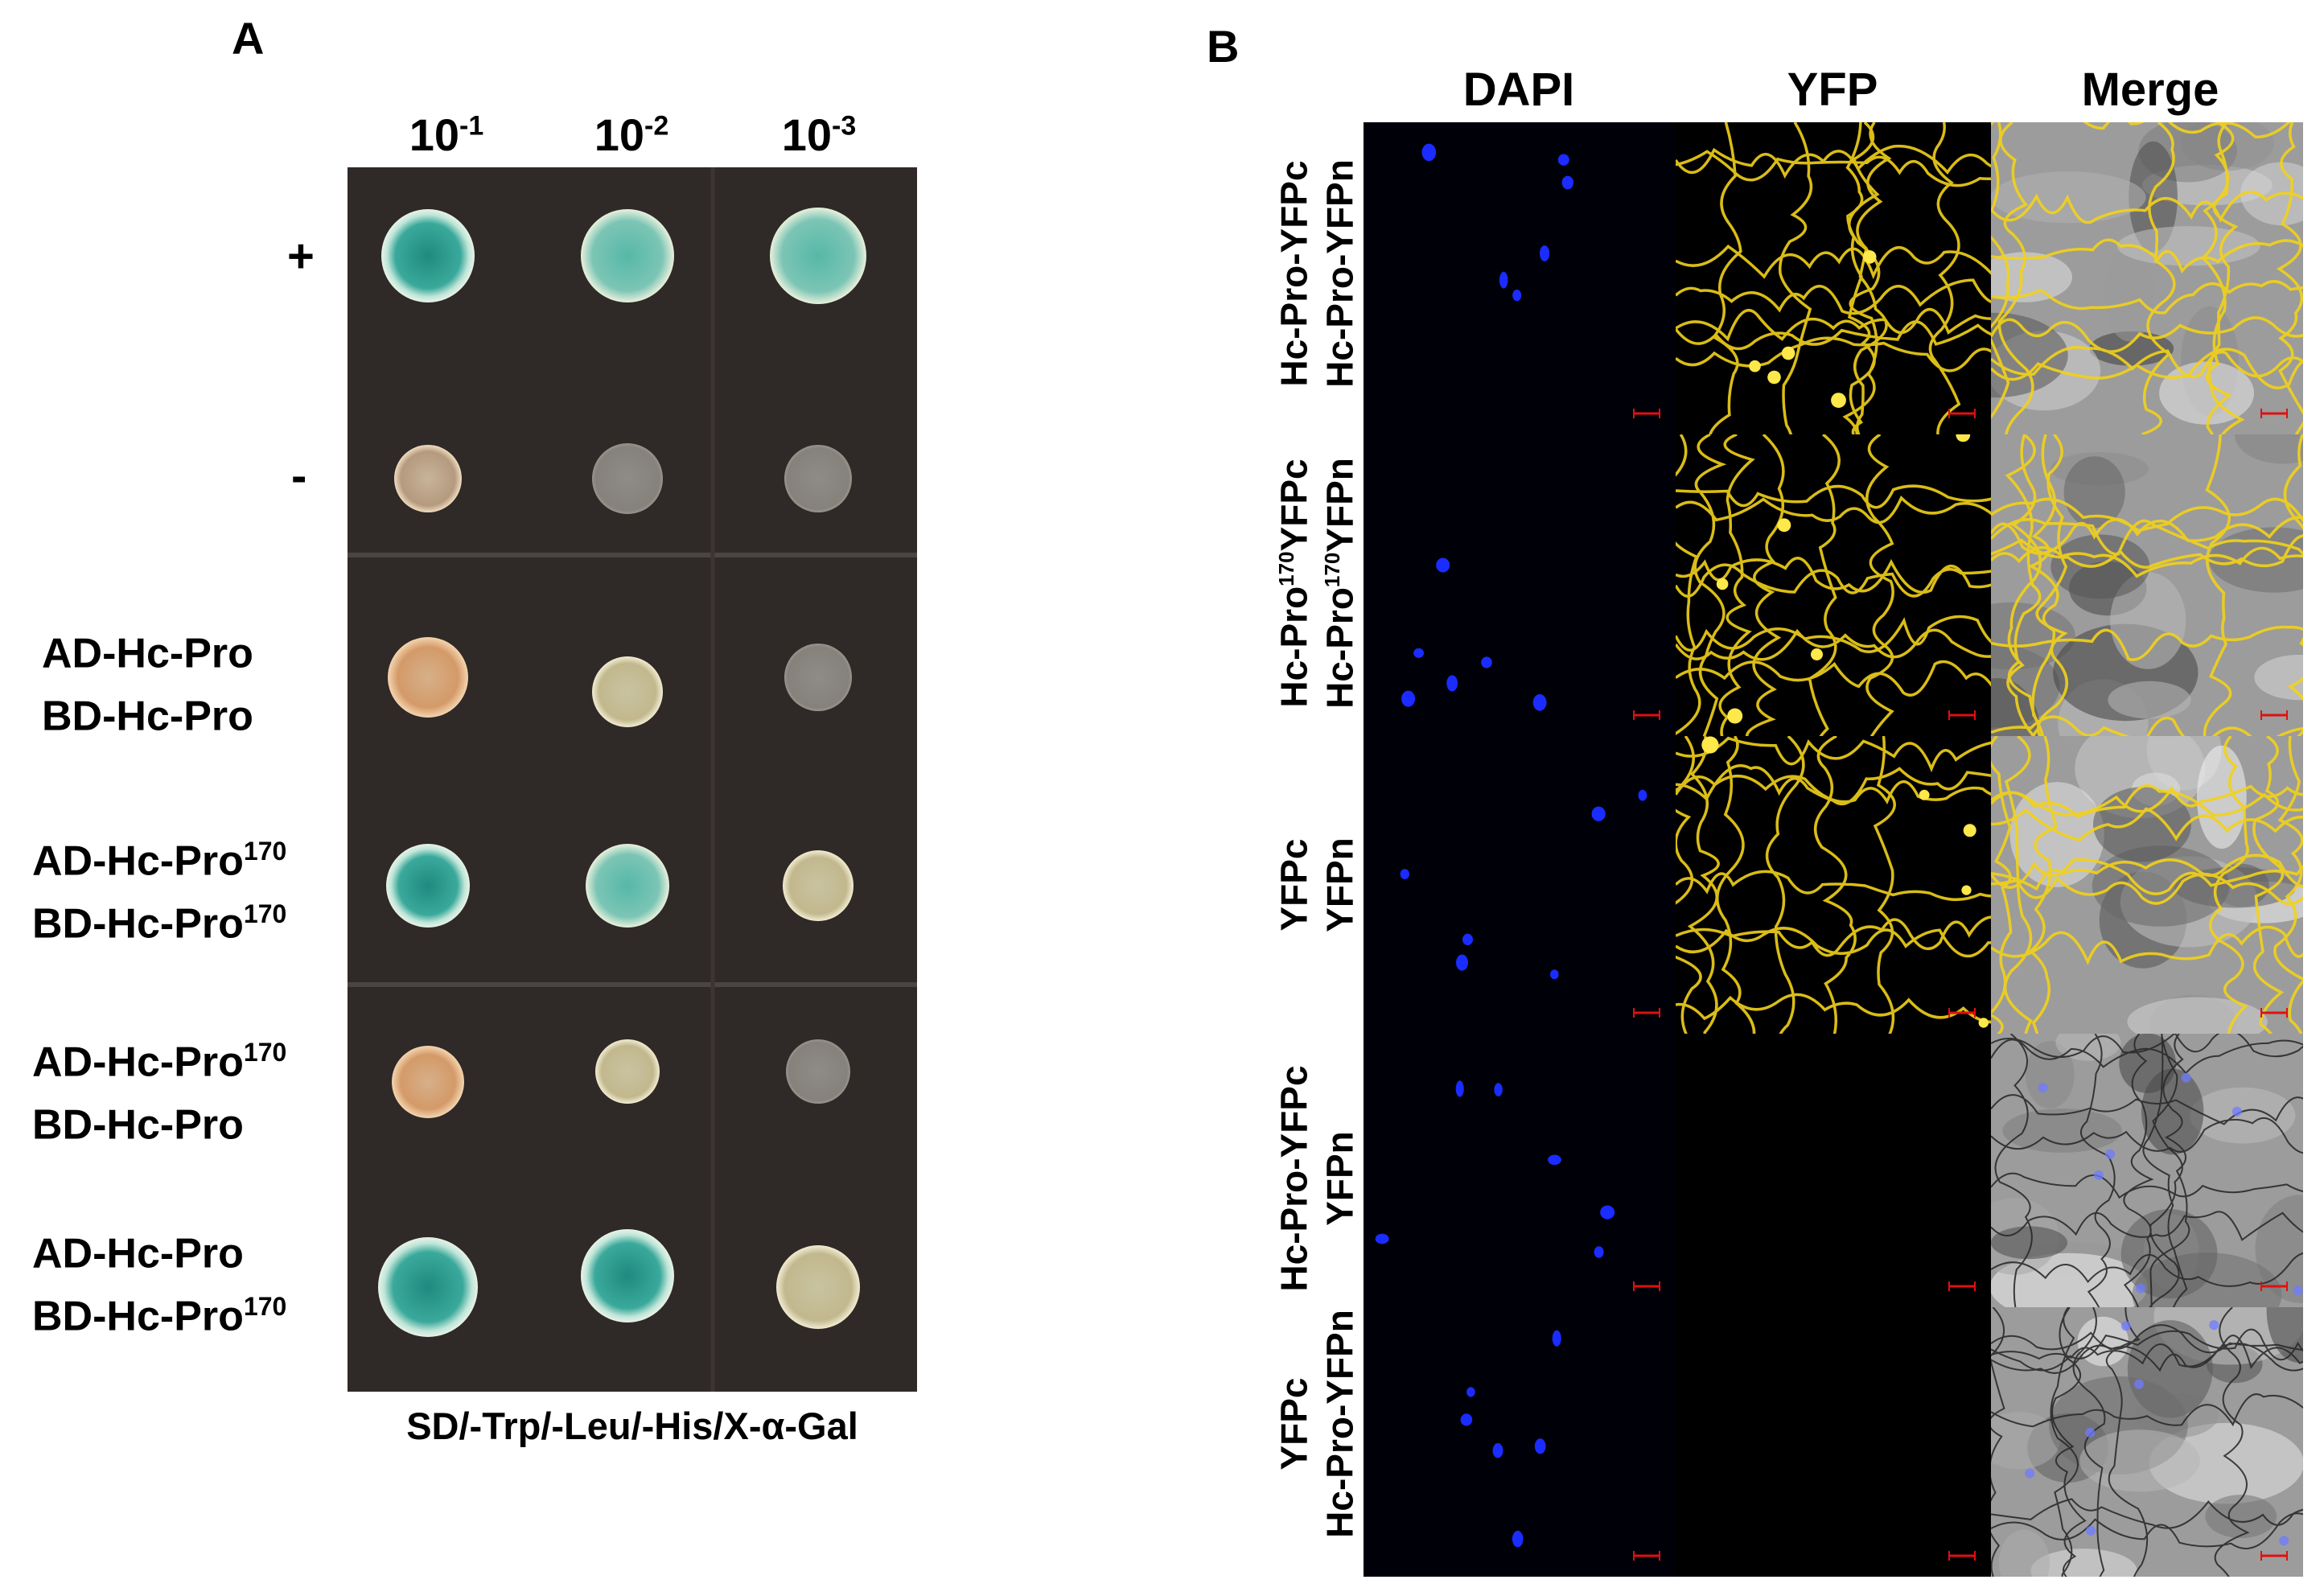 This screenshot has height=1596, width=2324. Describe the element at coordinates (631, 134) in the screenshot. I see `dilution-label: 10-2` at that location.